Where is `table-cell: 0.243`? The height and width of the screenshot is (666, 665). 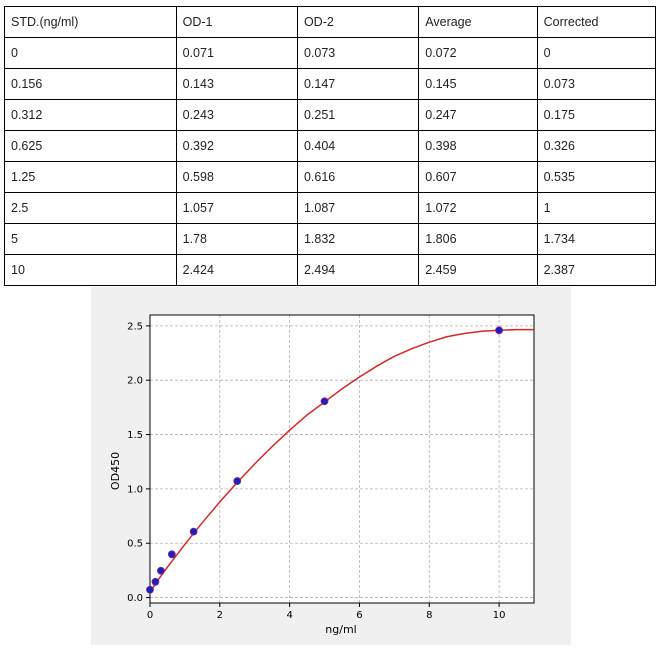
table-cell: 0.243 is located at coordinates (236, 115).